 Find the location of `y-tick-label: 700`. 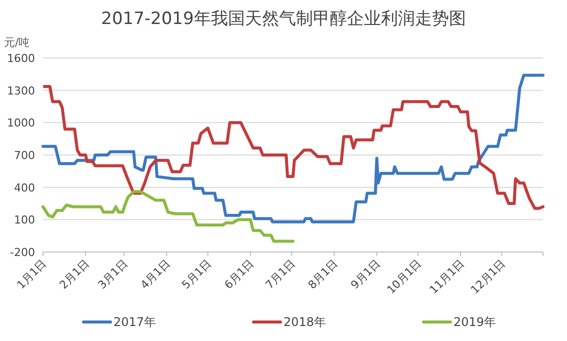

y-tick-label: 700 is located at coordinates (24, 155).